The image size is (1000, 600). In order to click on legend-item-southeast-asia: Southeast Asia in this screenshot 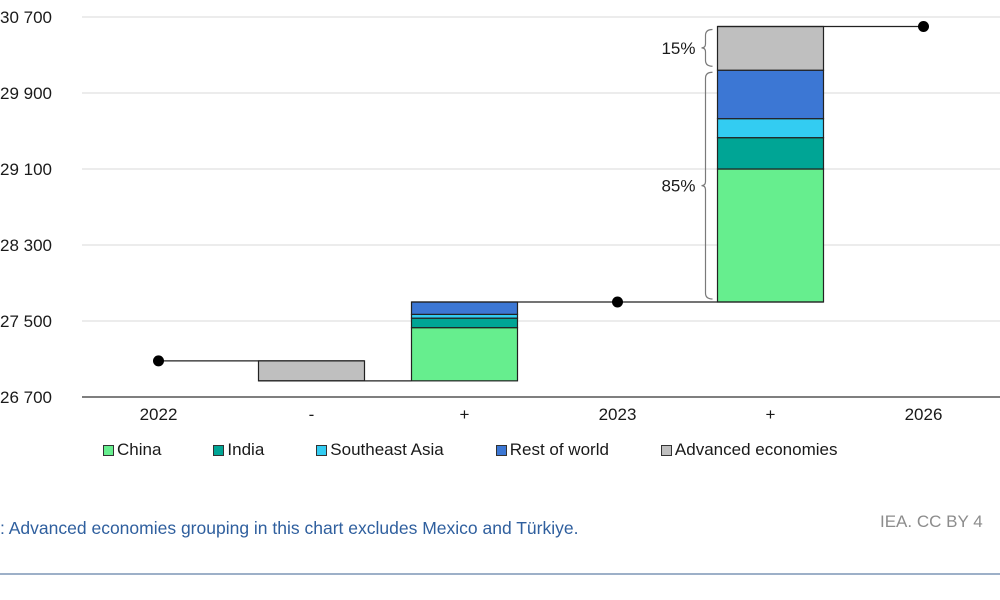, I will do `click(380, 450)`.